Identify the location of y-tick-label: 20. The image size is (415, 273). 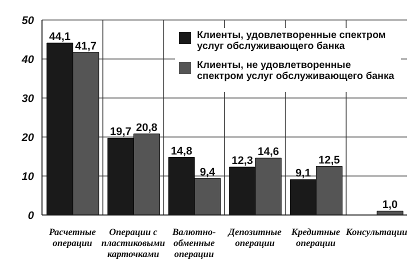
(27, 138).